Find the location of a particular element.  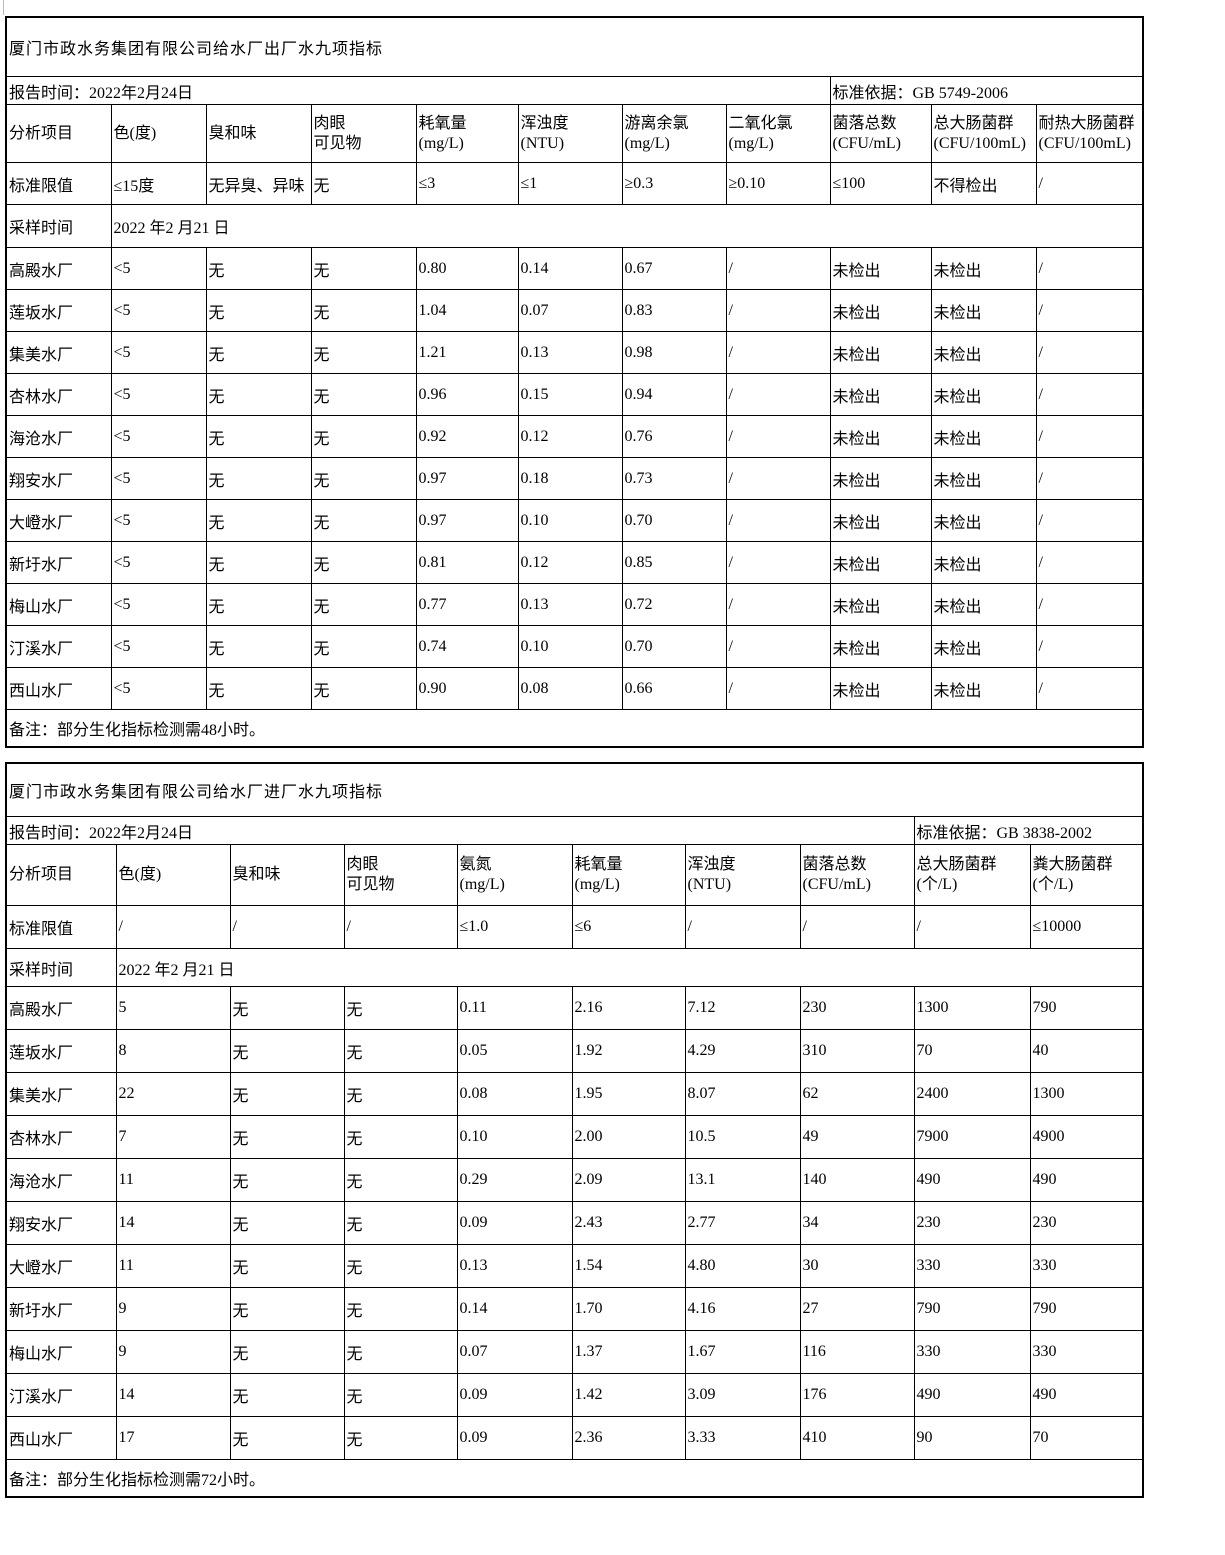

value-cell: 1.95 is located at coordinates (628, 1094).